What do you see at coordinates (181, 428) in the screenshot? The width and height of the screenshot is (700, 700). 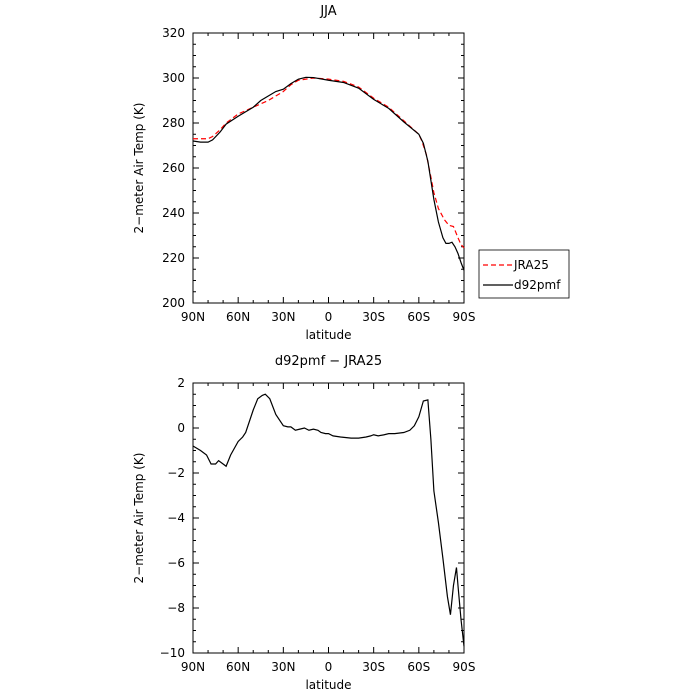 I see `y-tick-label: 0` at bounding box center [181, 428].